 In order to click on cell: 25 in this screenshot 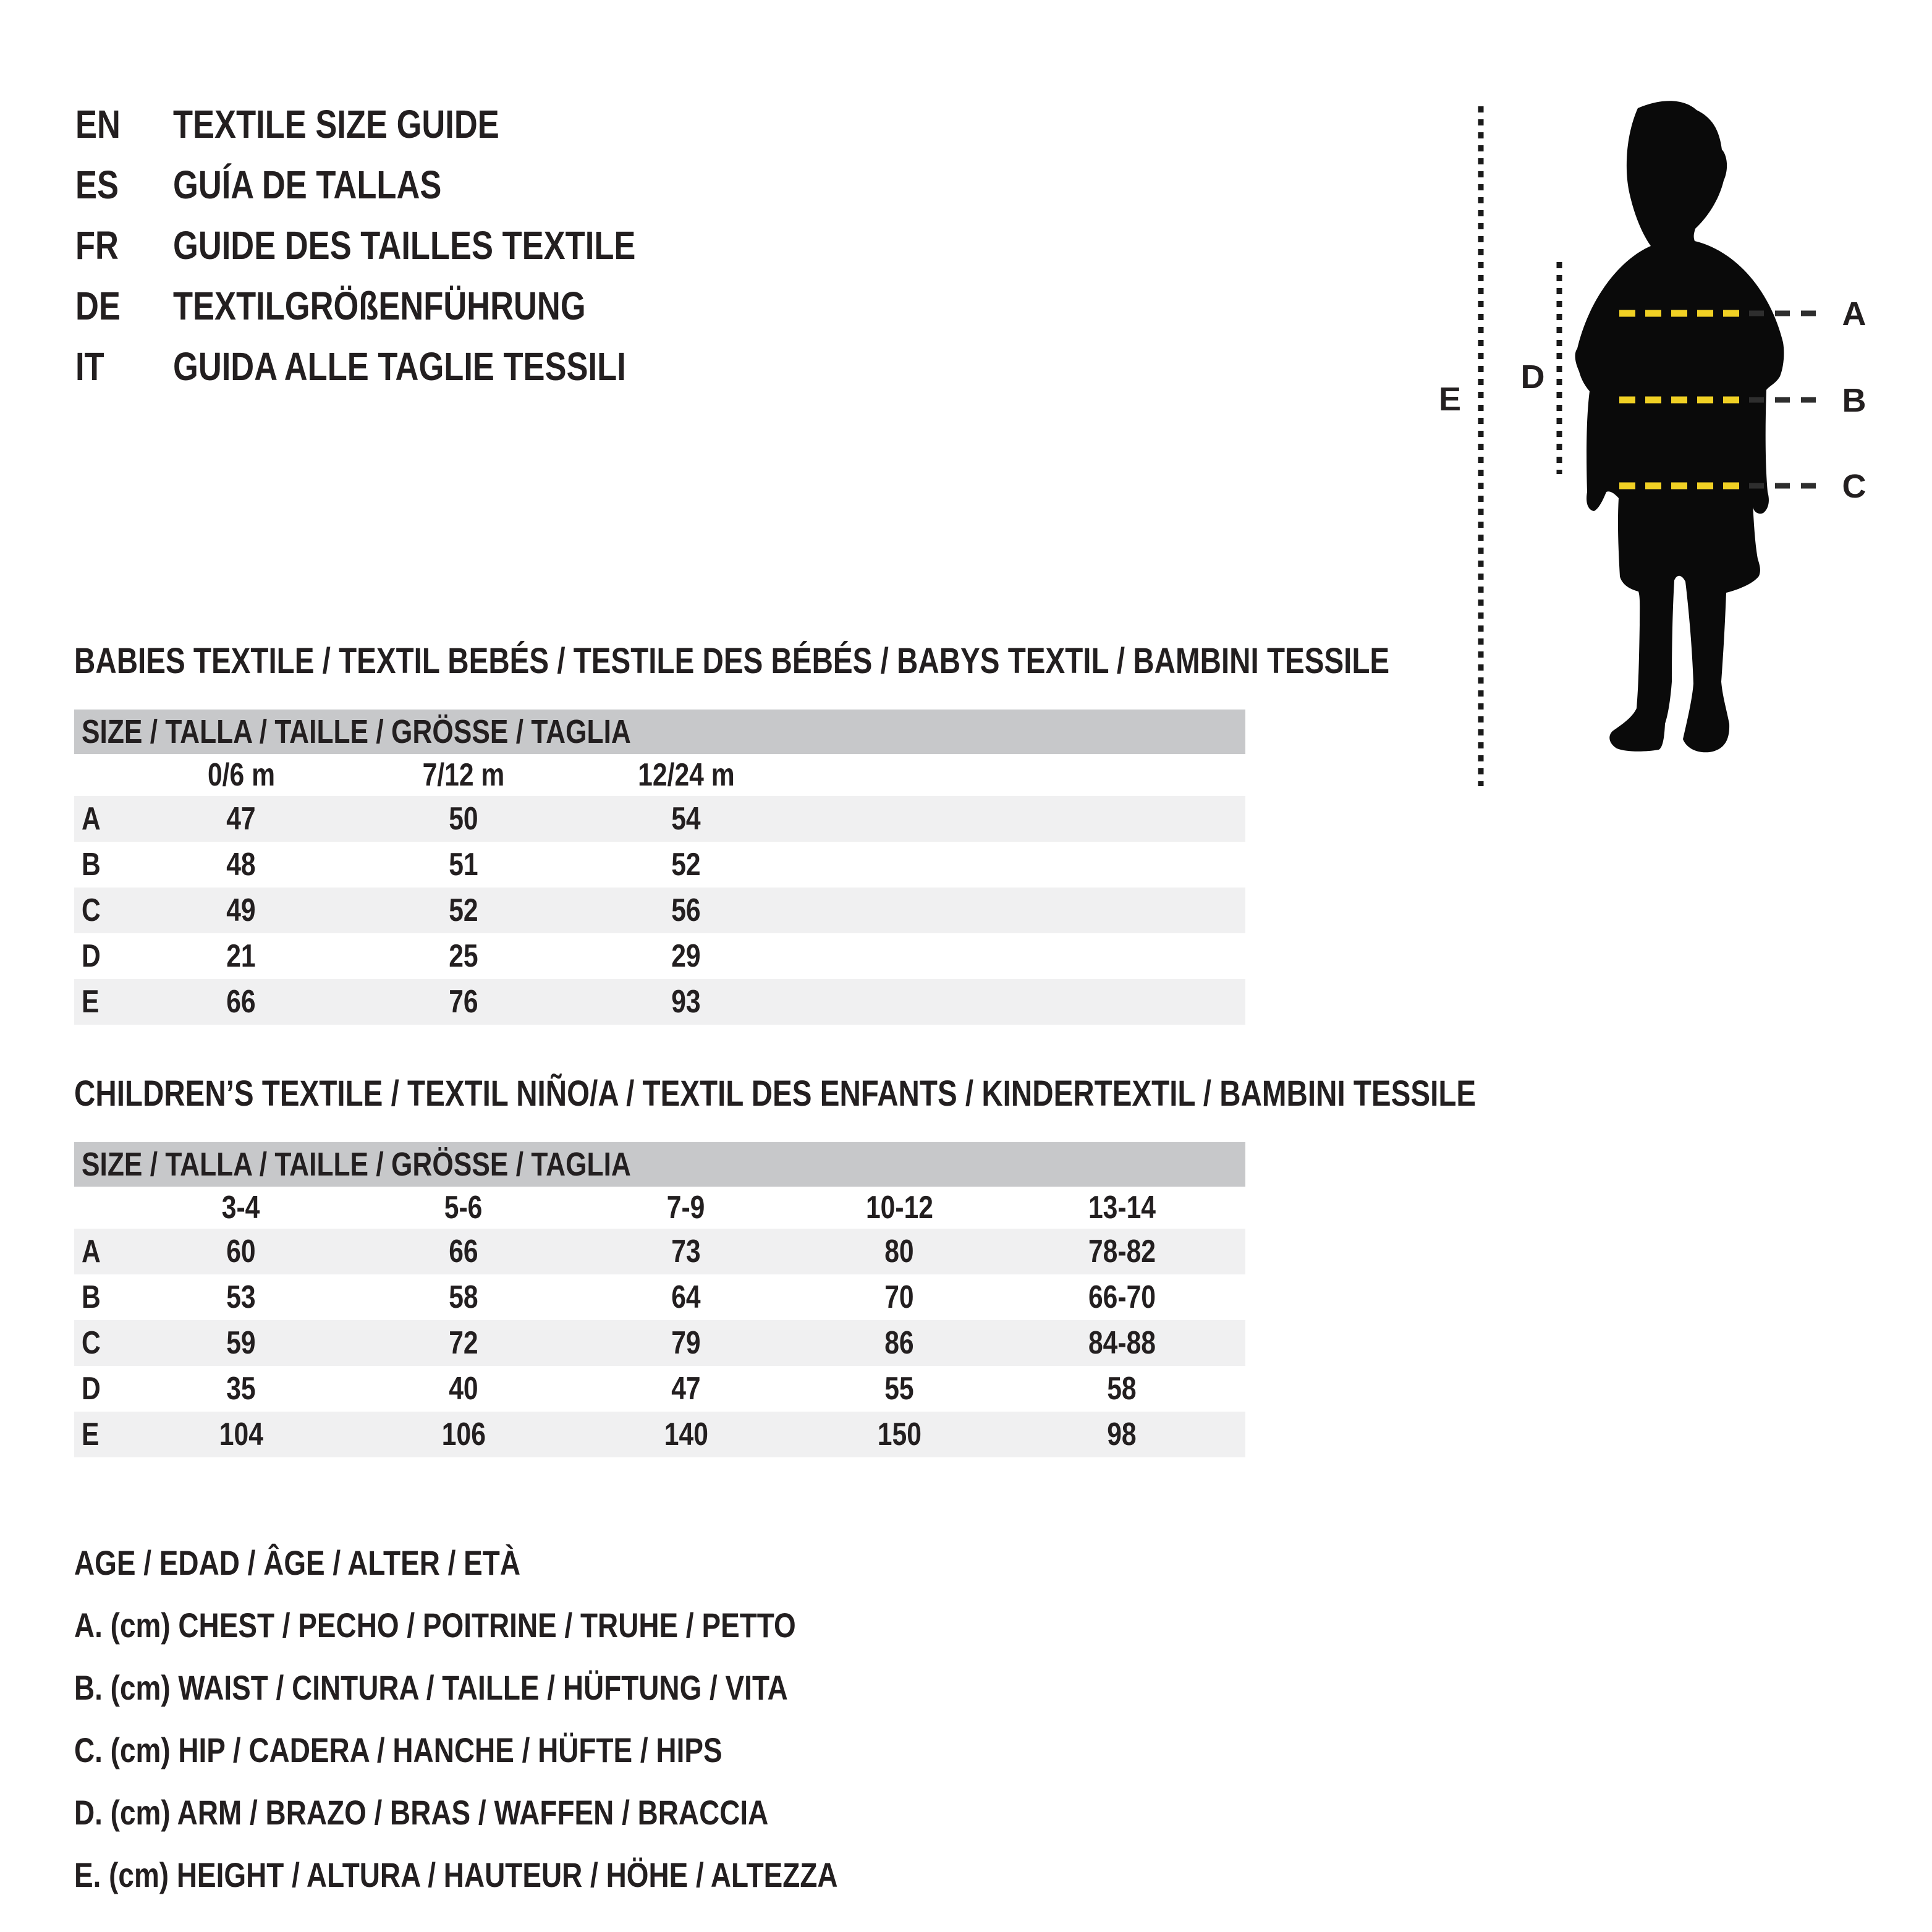, I will do `click(463, 956)`.